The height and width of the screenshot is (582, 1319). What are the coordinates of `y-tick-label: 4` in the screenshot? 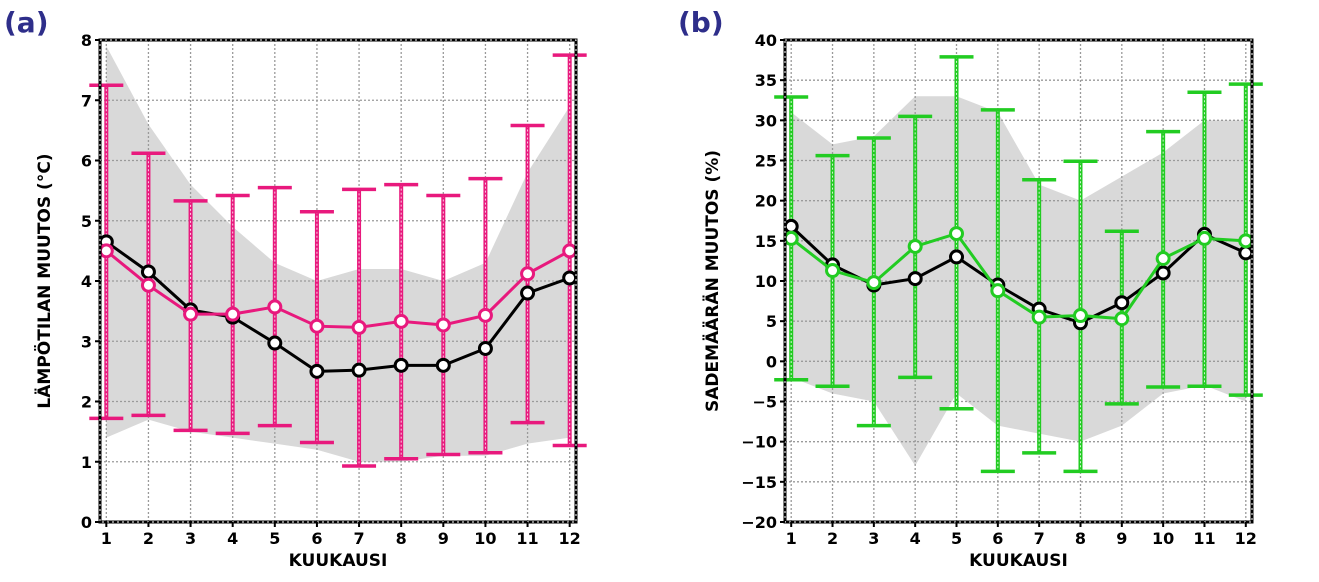 It's located at (86, 281).